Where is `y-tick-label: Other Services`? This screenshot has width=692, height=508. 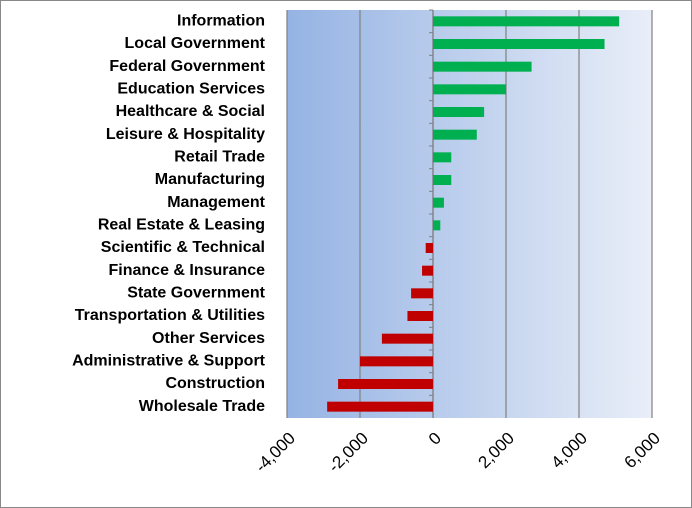
y-tick-label: Other Services is located at coordinates (208, 338).